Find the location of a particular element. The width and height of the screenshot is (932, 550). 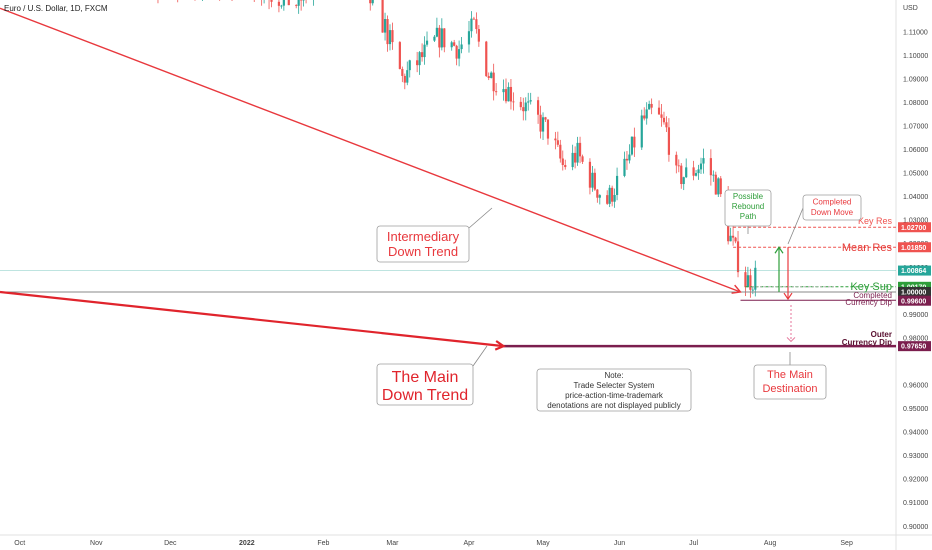

time-tick-label: Oct is located at coordinates (19, 543).